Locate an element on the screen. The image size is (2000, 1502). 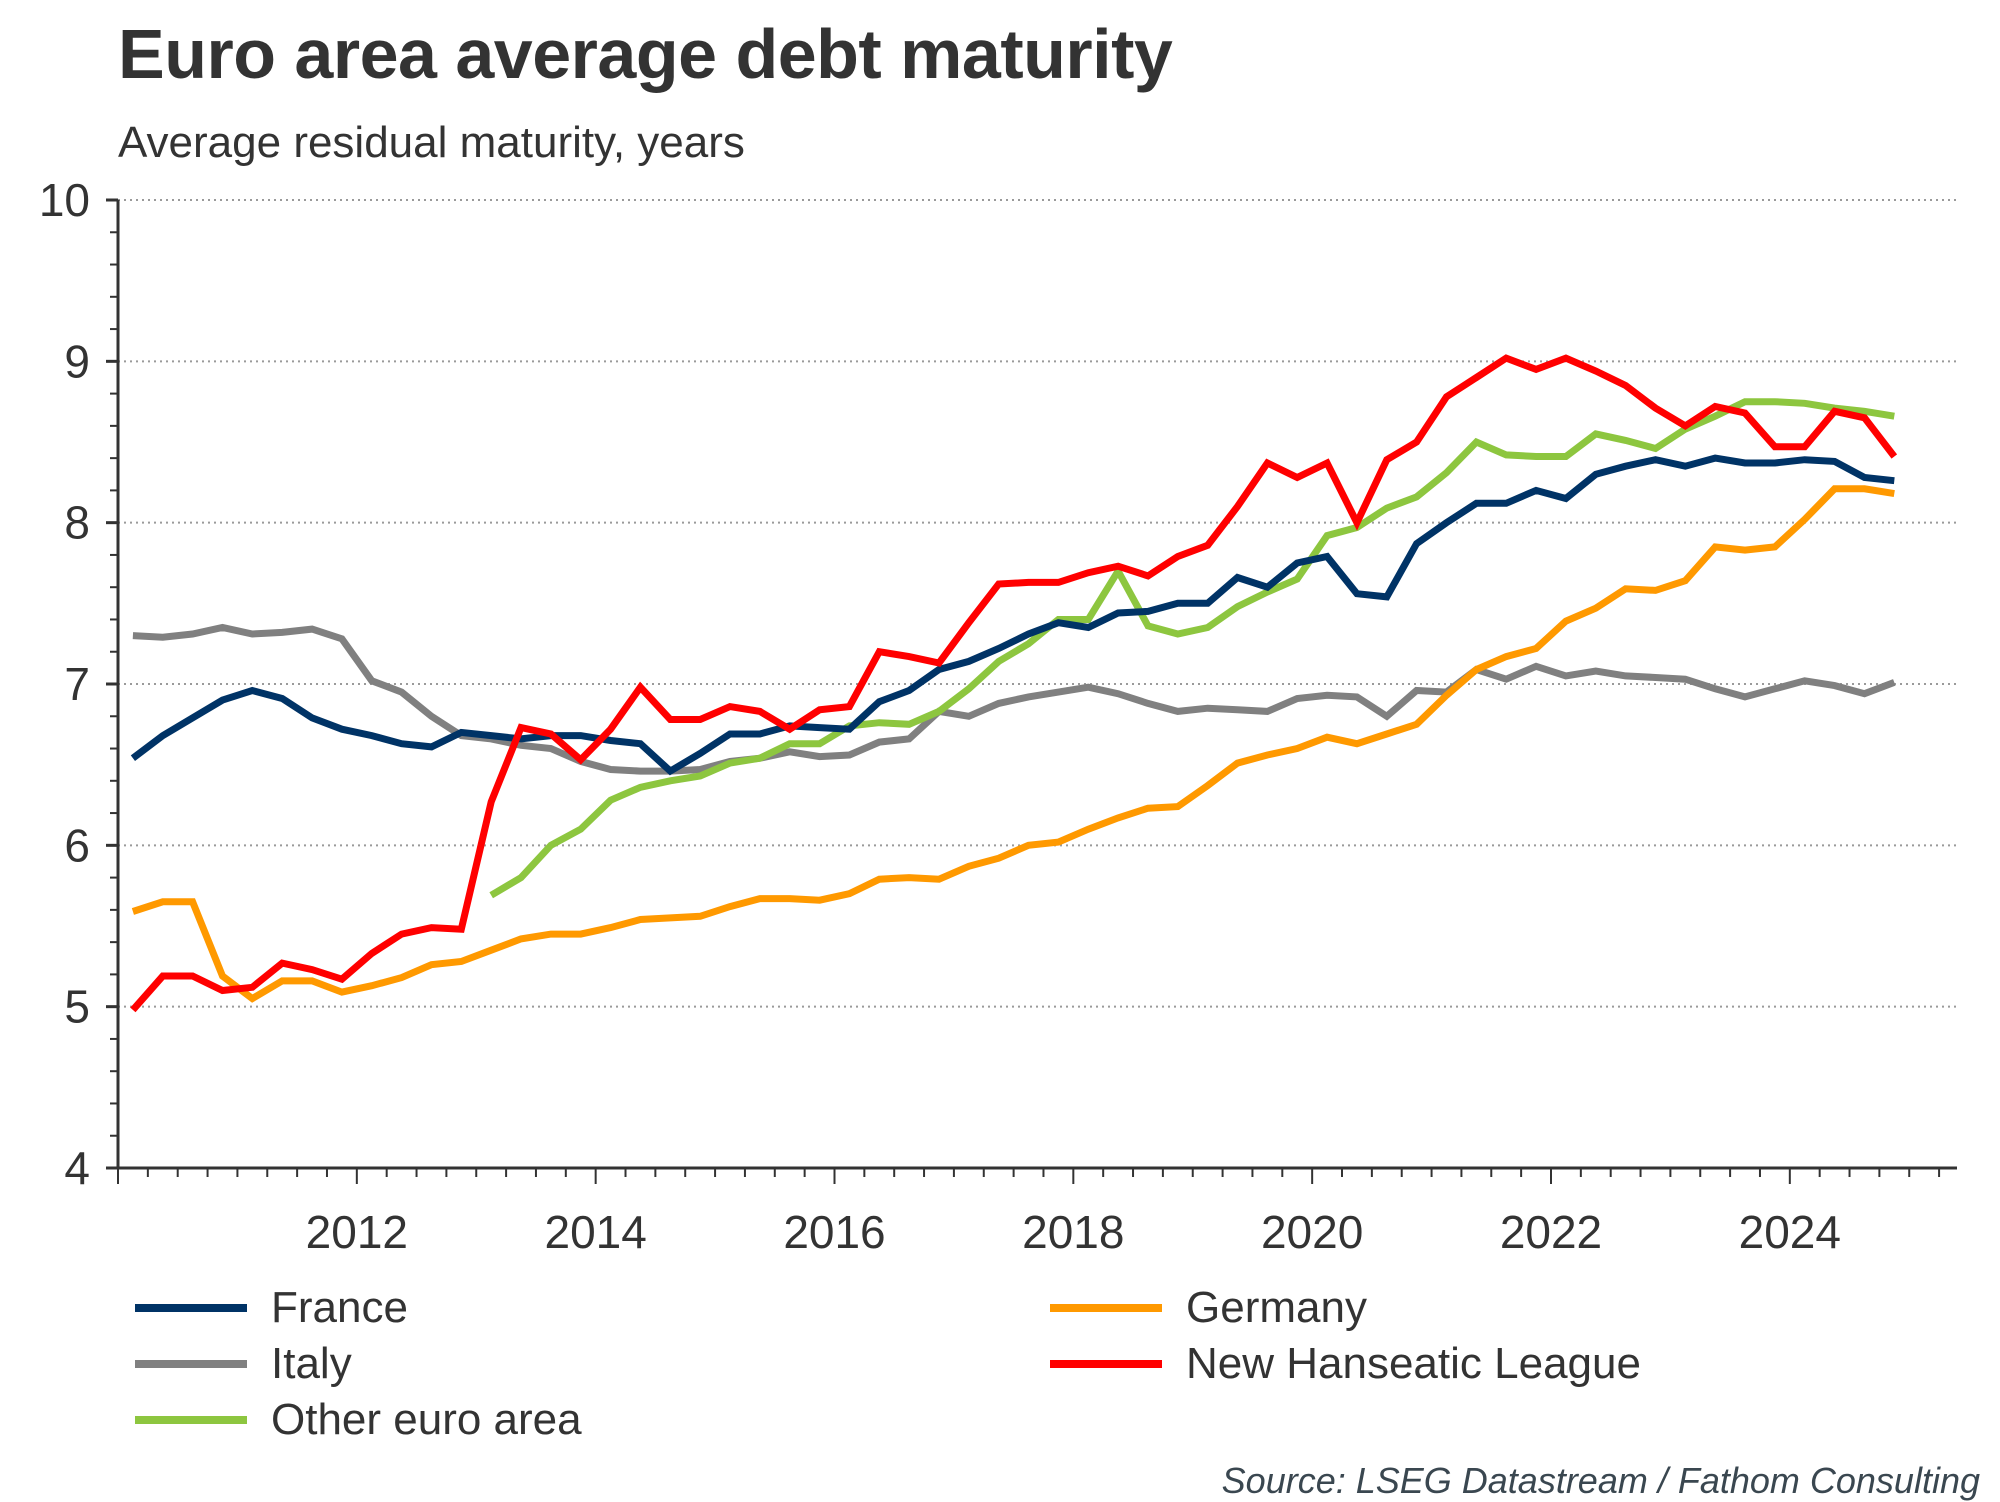
legend-label: Other euro area is located at coordinates (426, 1419).